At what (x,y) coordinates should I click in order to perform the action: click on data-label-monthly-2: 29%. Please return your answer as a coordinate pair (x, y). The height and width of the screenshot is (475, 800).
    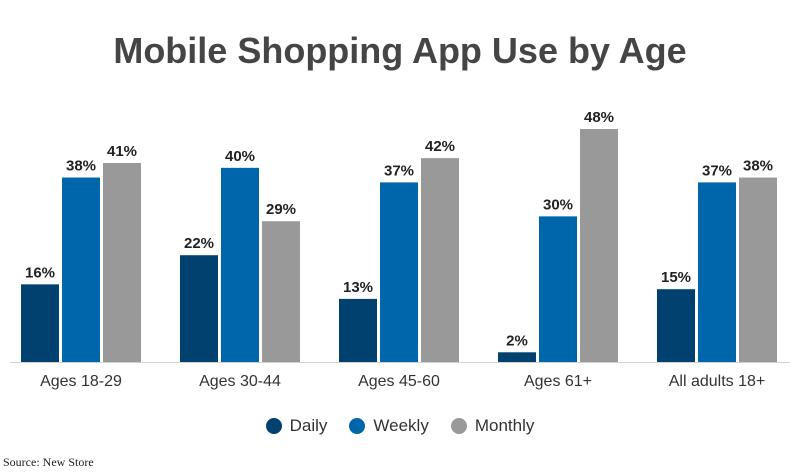
    Looking at the image, I should click on (281, 209).